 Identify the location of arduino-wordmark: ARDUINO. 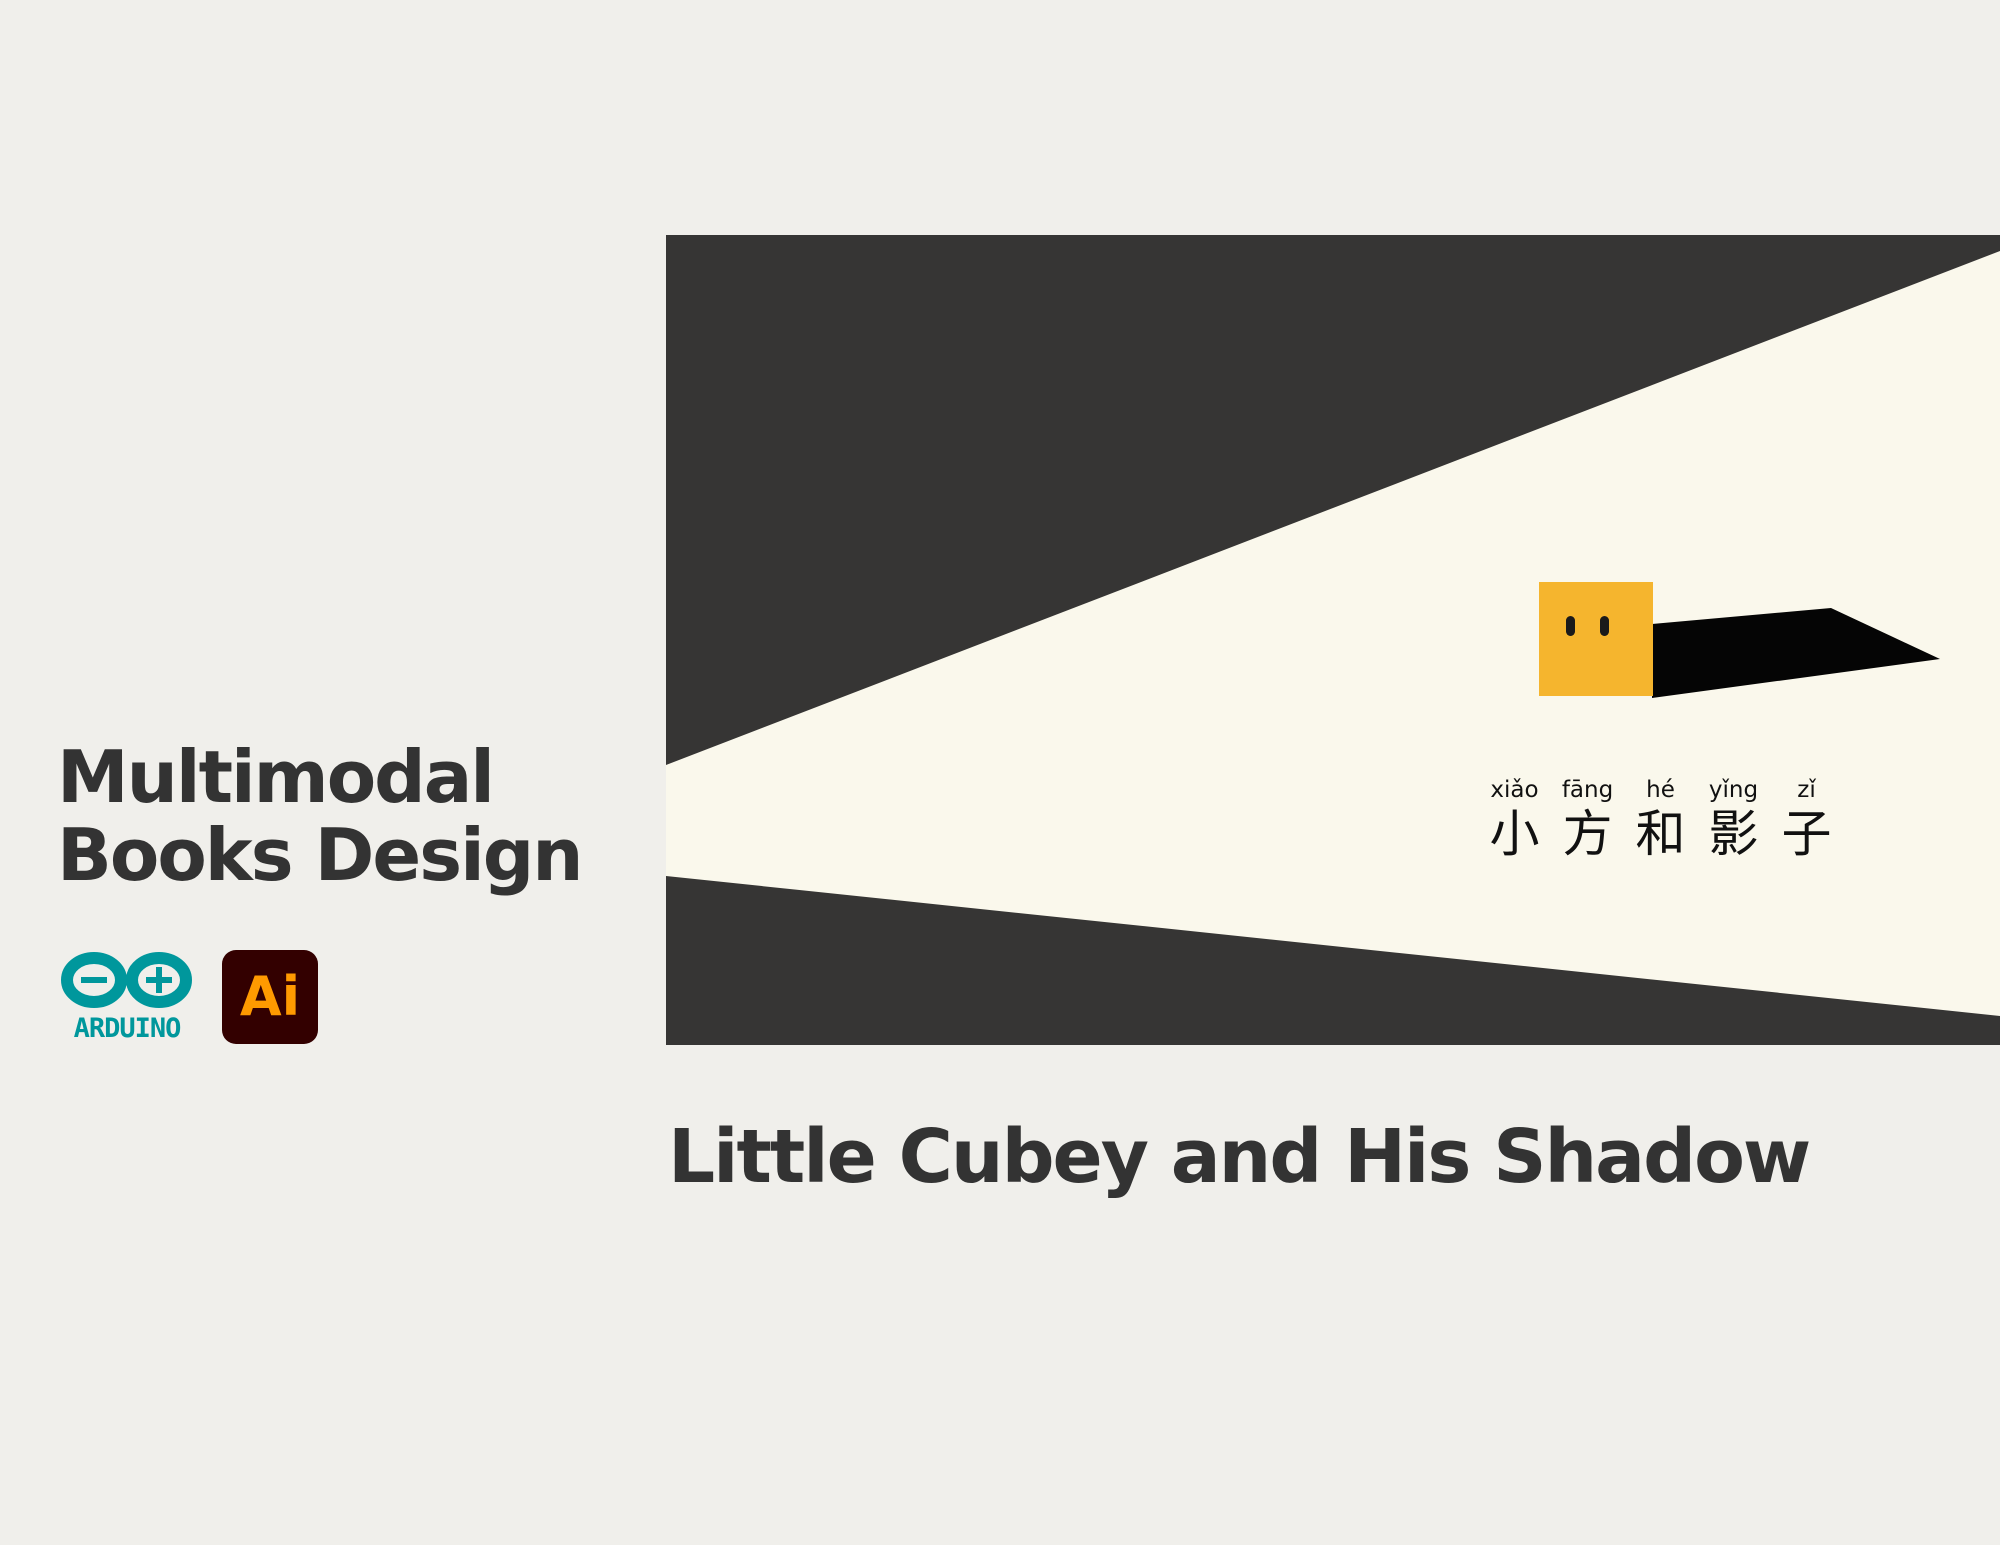
(127, 1028).